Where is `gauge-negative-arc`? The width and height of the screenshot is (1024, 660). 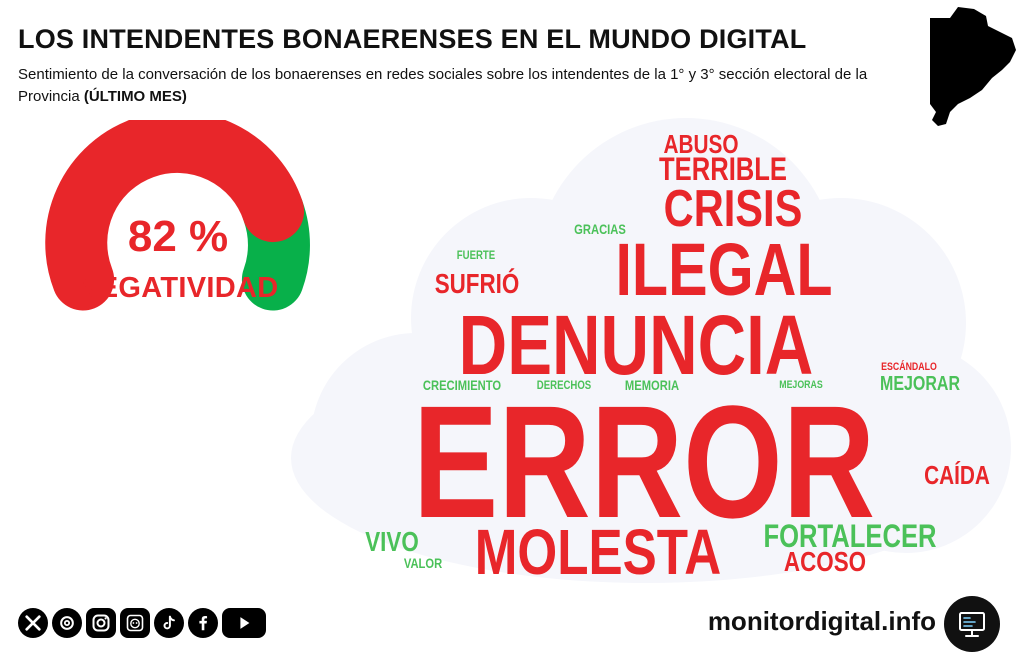
gauge-negative-arc is located at coordinates (175, 215).